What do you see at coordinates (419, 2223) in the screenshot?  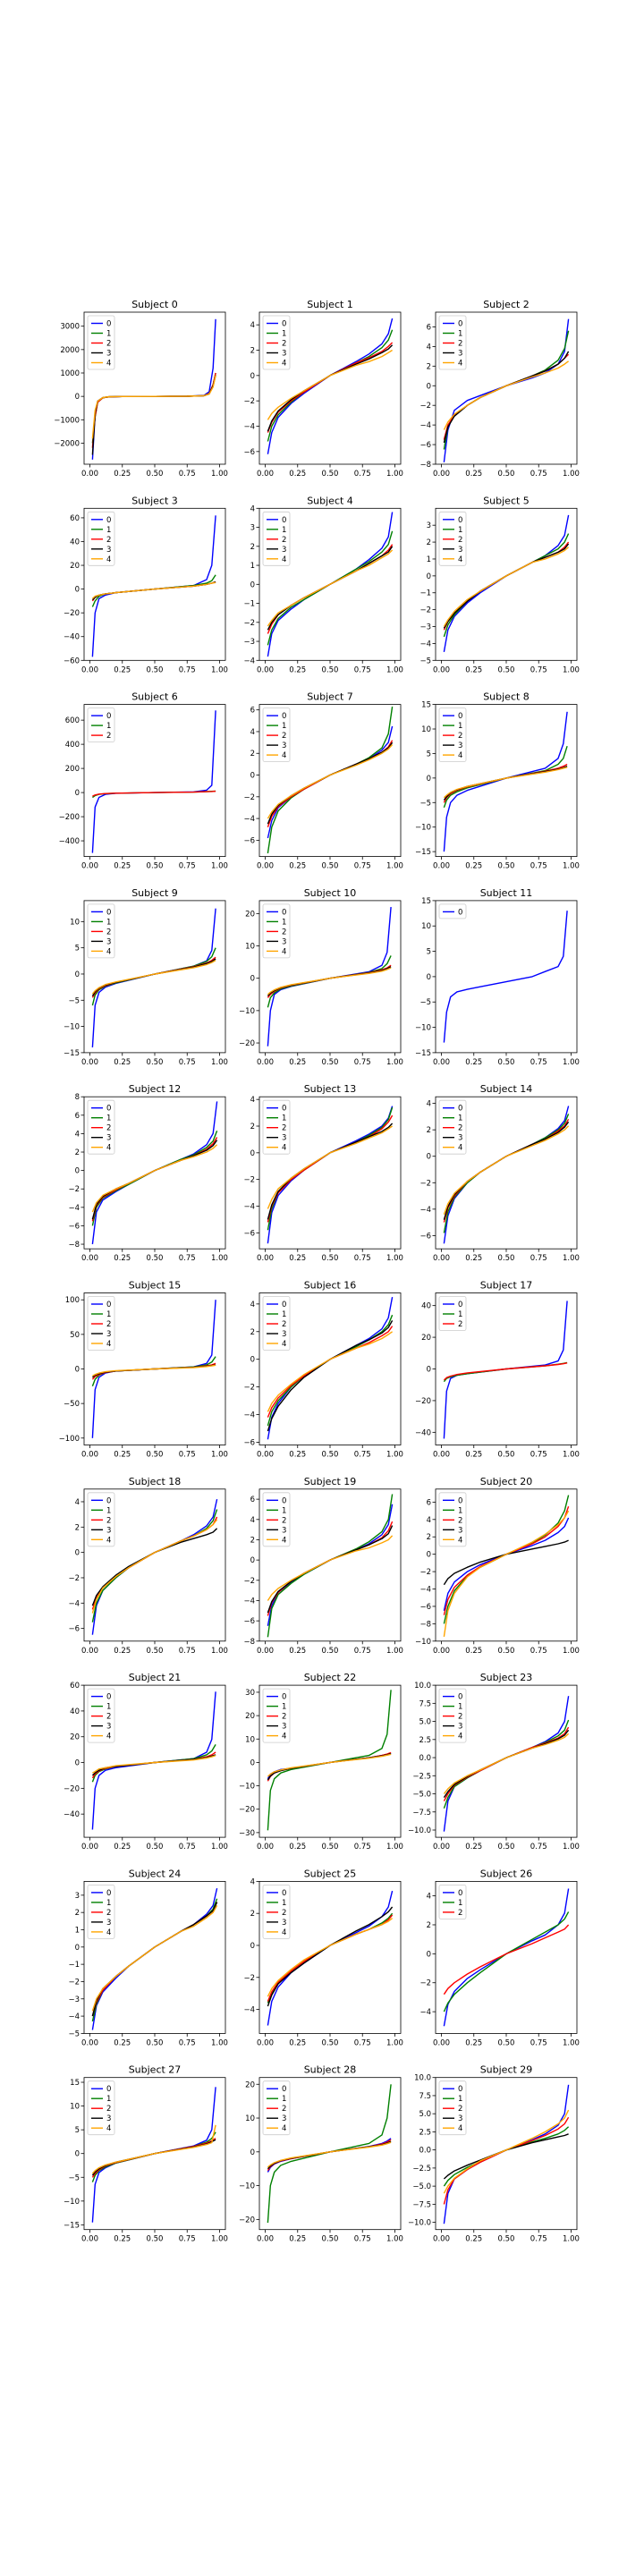 I see `y-tick-label: −10.0` at bounding box center [419, 2223].